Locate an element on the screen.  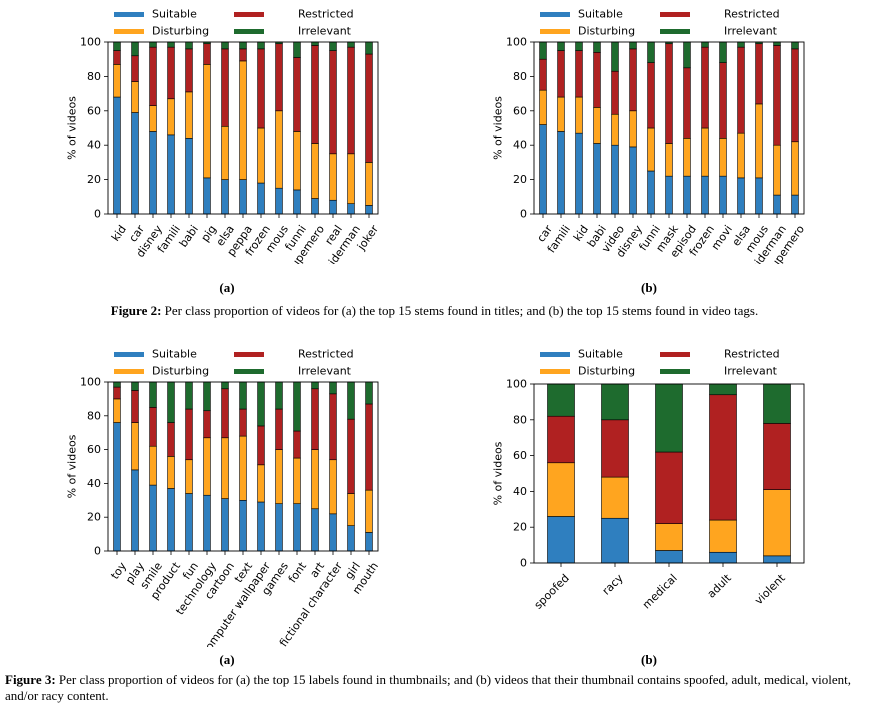
bar-suitable-smile is located at coordinates (153, 518).